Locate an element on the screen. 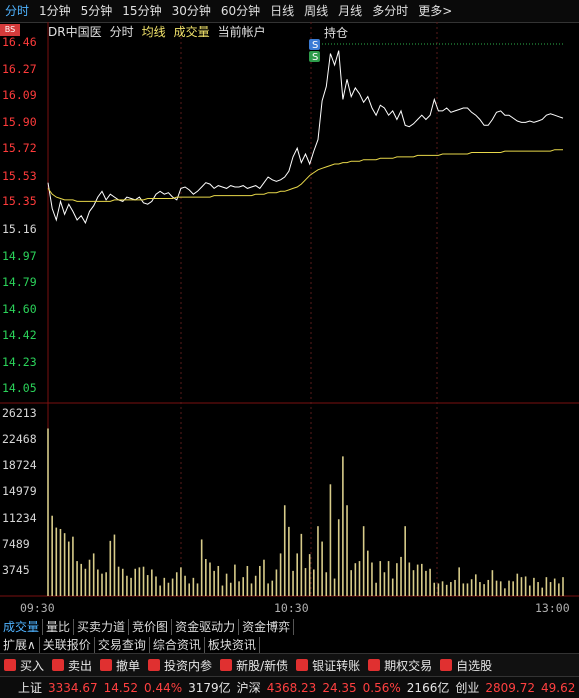 This screenshot has height=698, width=579. buy-icon is located at coordinates (10, 665).